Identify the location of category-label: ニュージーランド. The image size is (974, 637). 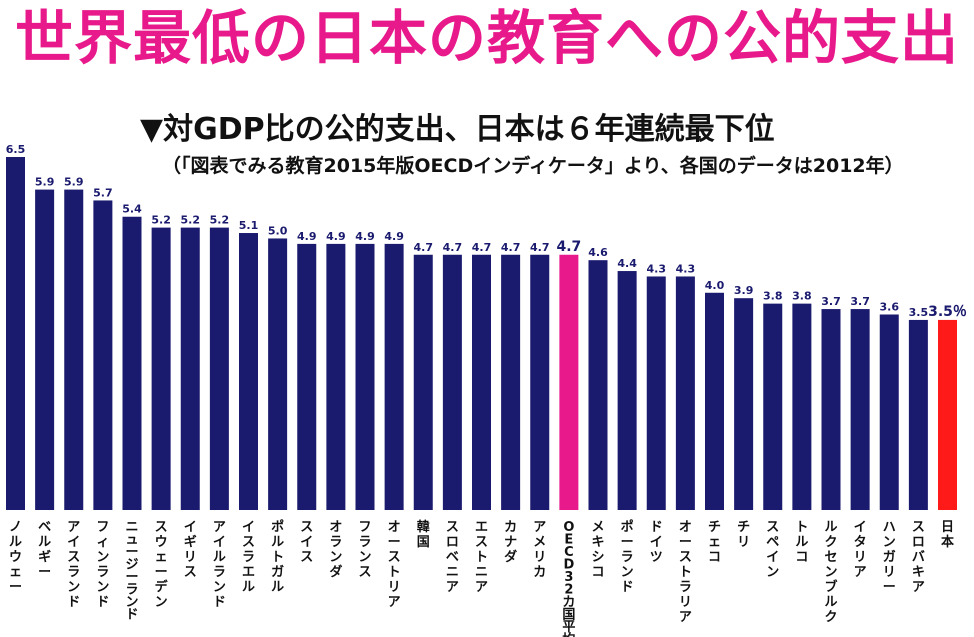
(131, 571).